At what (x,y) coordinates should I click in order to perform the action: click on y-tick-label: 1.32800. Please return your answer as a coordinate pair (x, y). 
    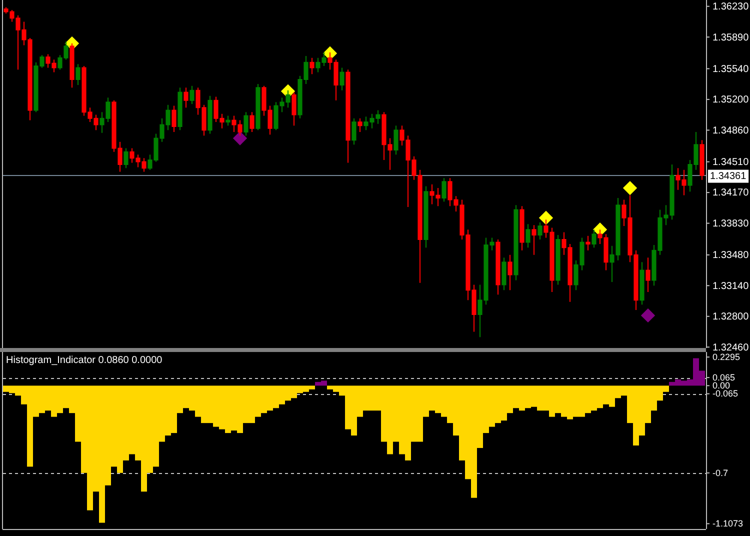
    Looking at the image, I should click on (731, 317).